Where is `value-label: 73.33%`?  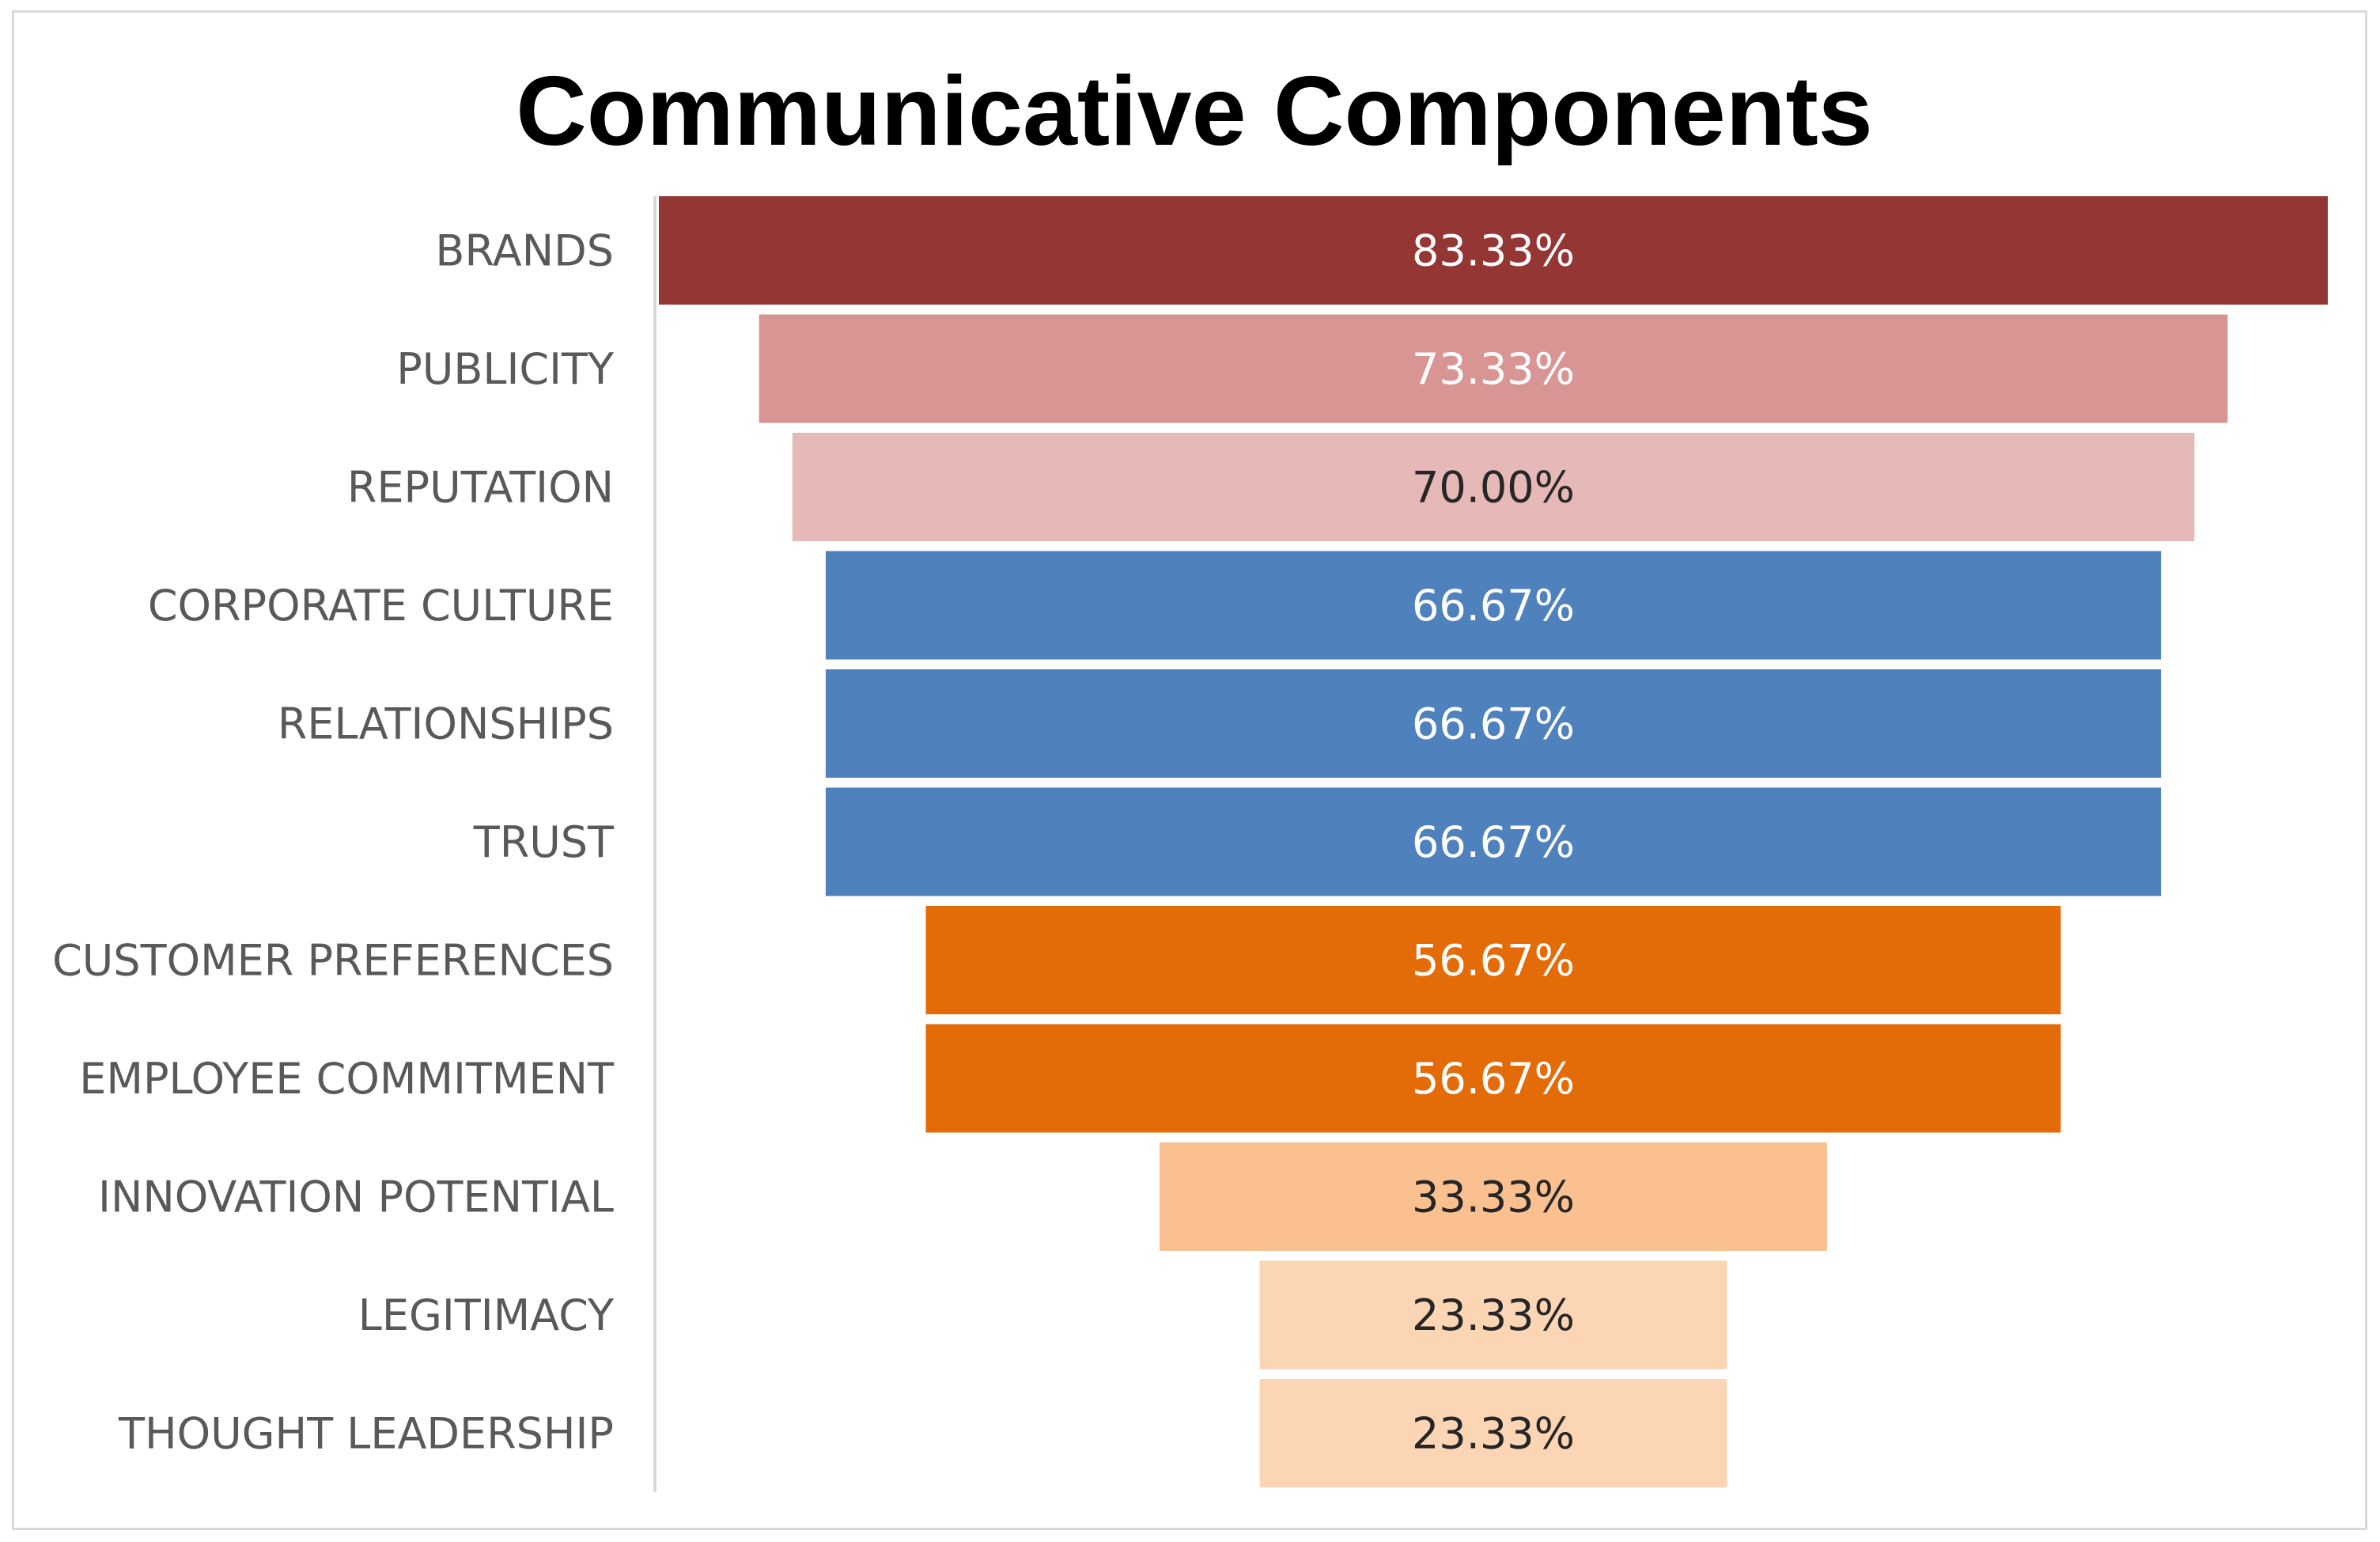
value-label: 73.33% is located at coordinates (1493, 369).